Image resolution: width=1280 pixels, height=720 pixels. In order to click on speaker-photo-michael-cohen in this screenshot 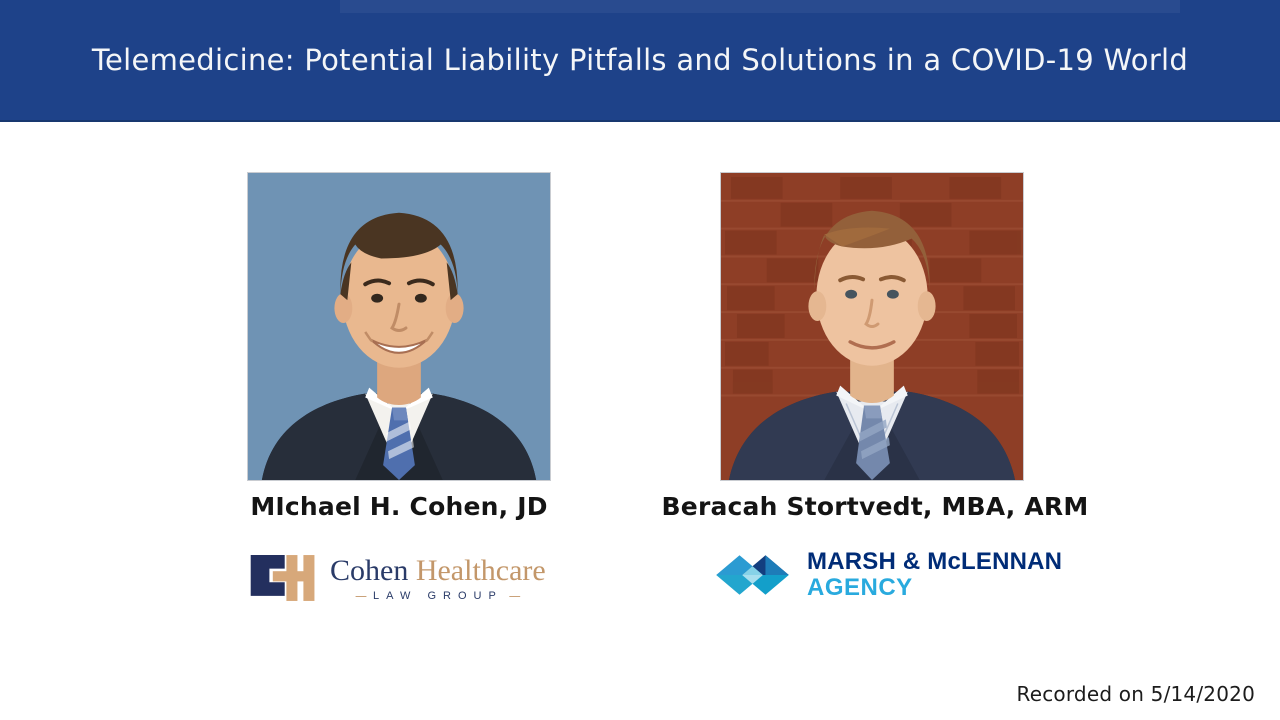, I will do `click(399, 326)`.